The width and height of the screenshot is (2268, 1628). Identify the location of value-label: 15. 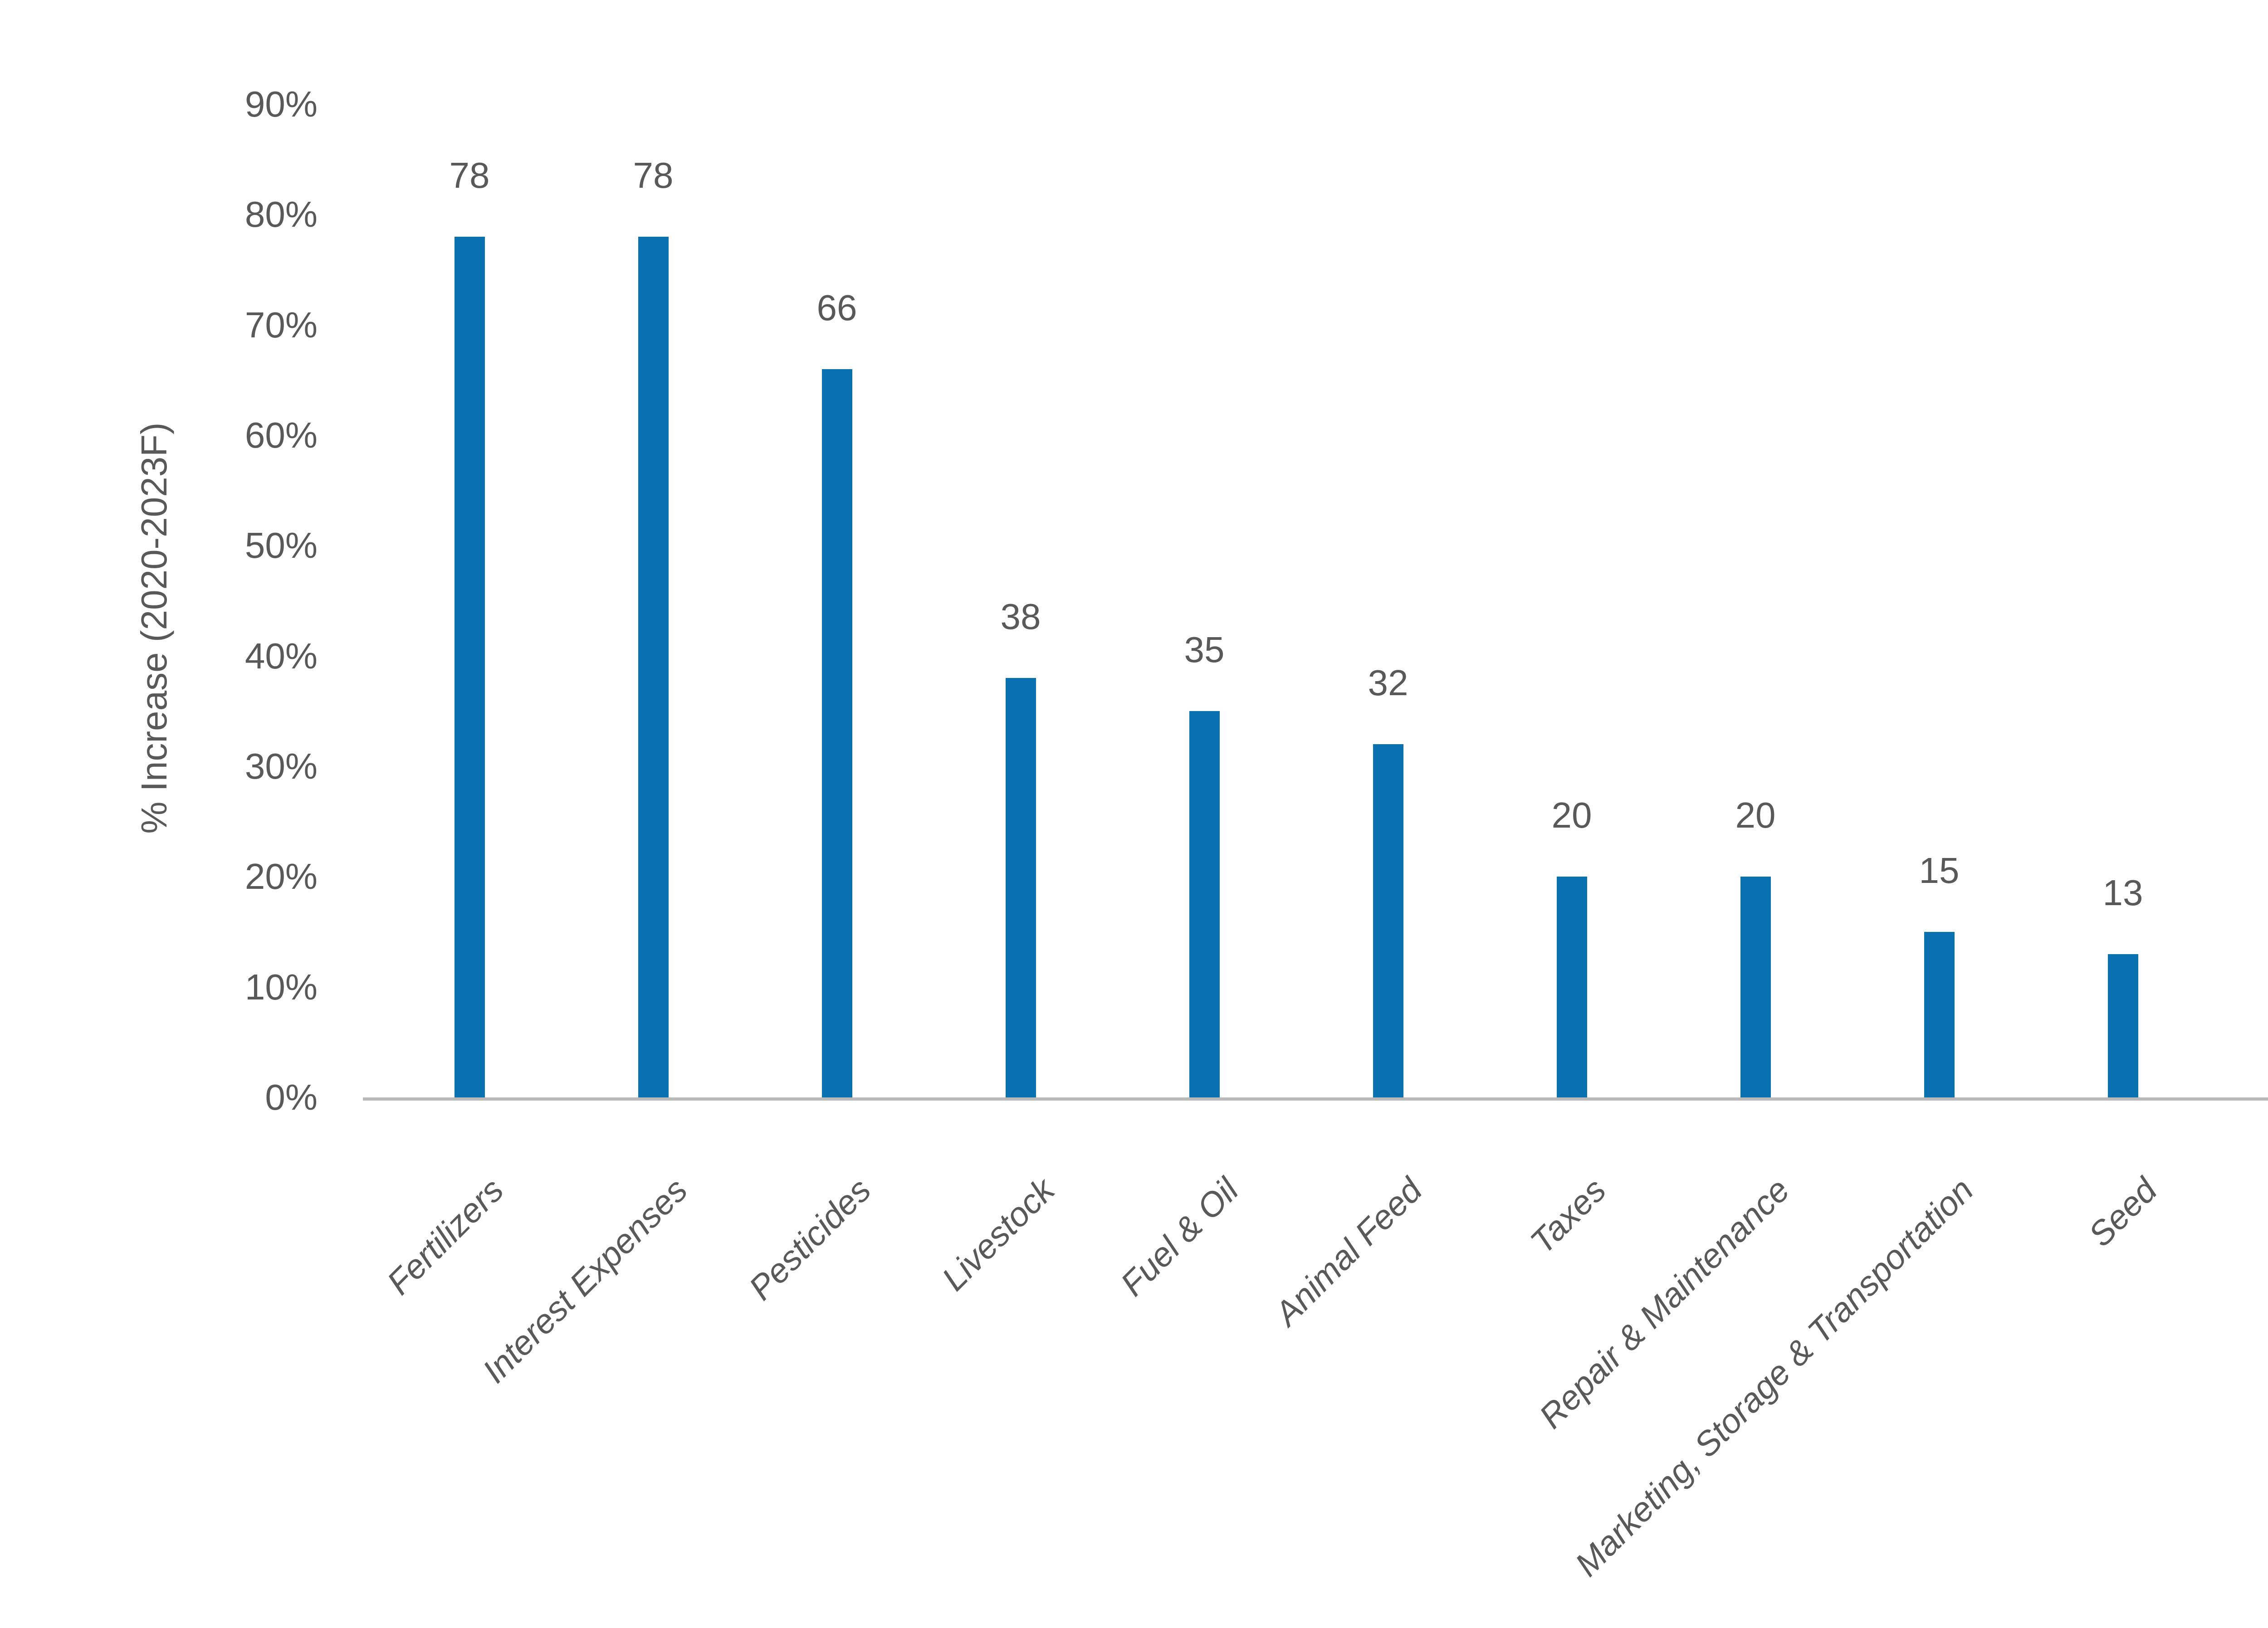
(1940, 870).